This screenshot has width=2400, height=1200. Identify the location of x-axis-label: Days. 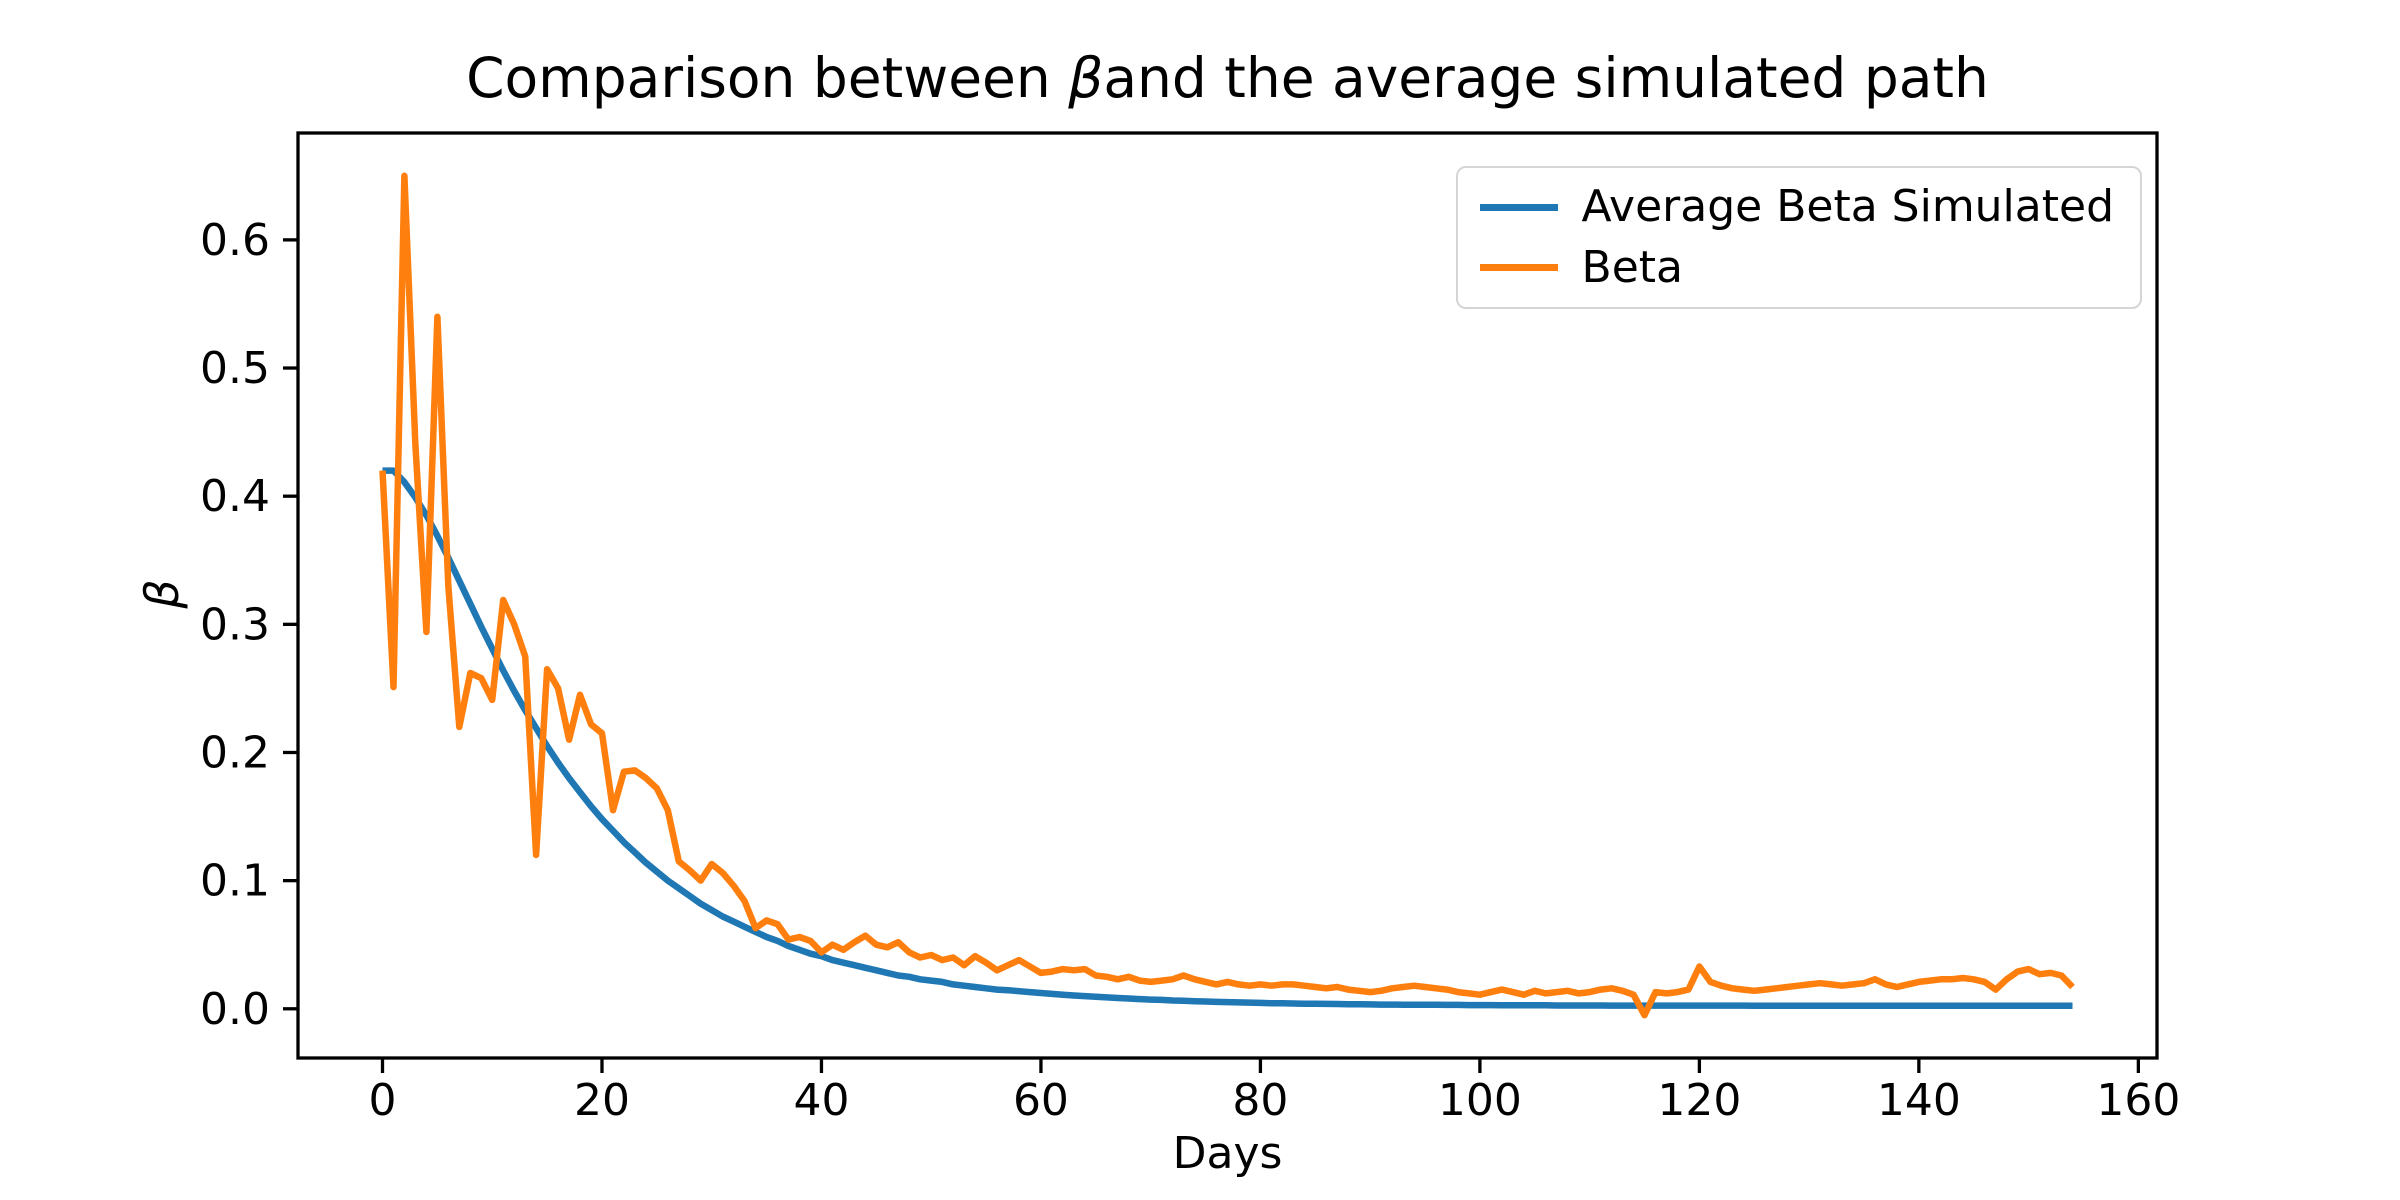
(1227, 1153).